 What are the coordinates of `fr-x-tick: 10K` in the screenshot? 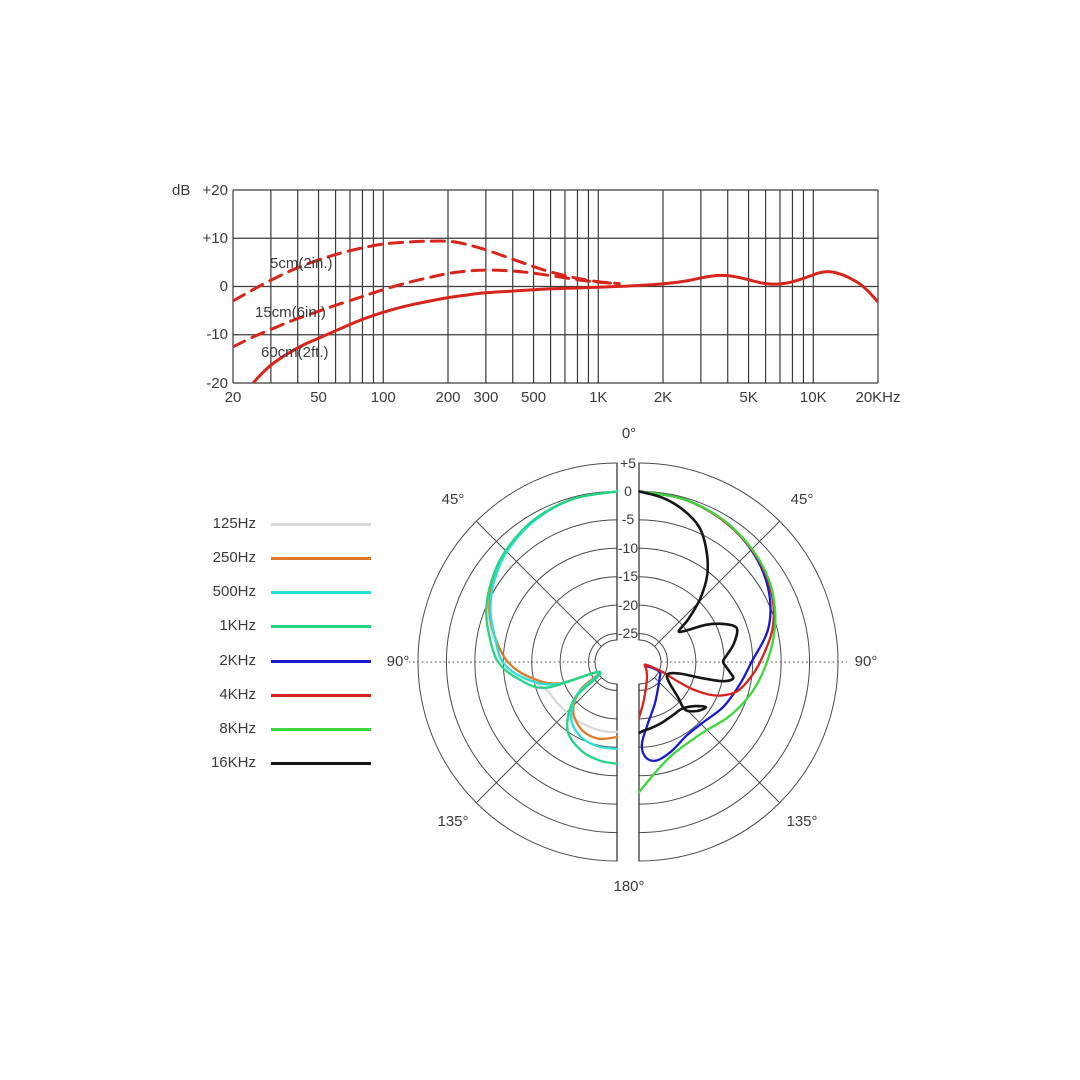 It's located at (813, 397).